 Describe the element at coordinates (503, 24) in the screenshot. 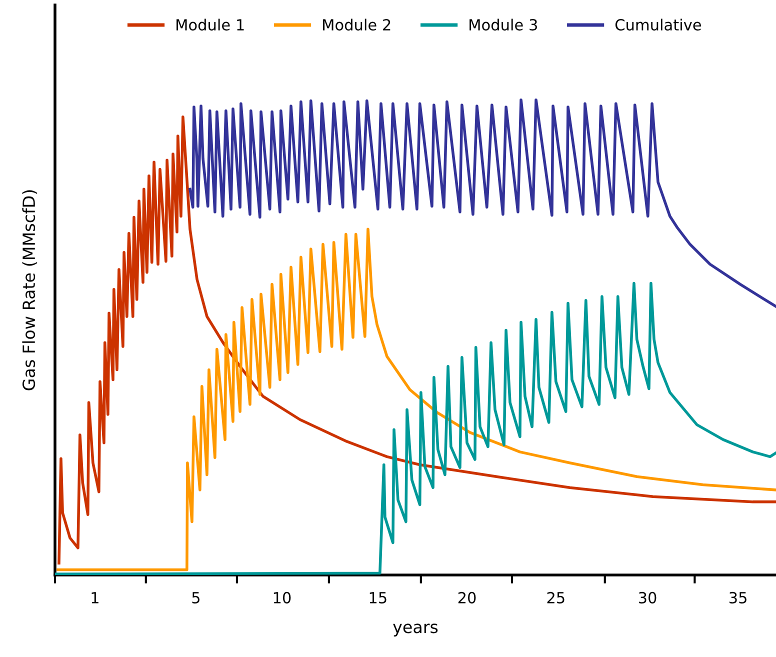

I see `legend-label: Module 3` at that location.